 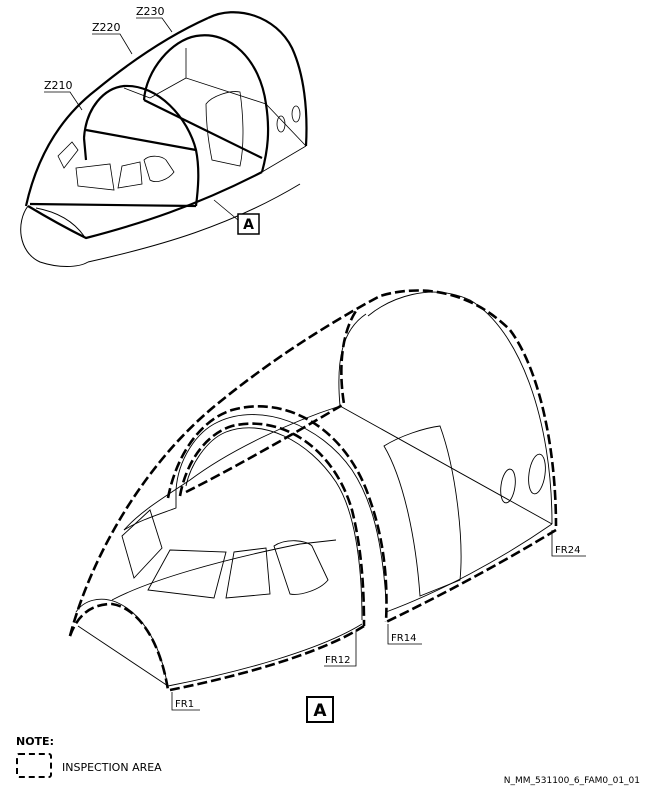 I want to click on mid-frame-solid, so click(x=281, y=507).